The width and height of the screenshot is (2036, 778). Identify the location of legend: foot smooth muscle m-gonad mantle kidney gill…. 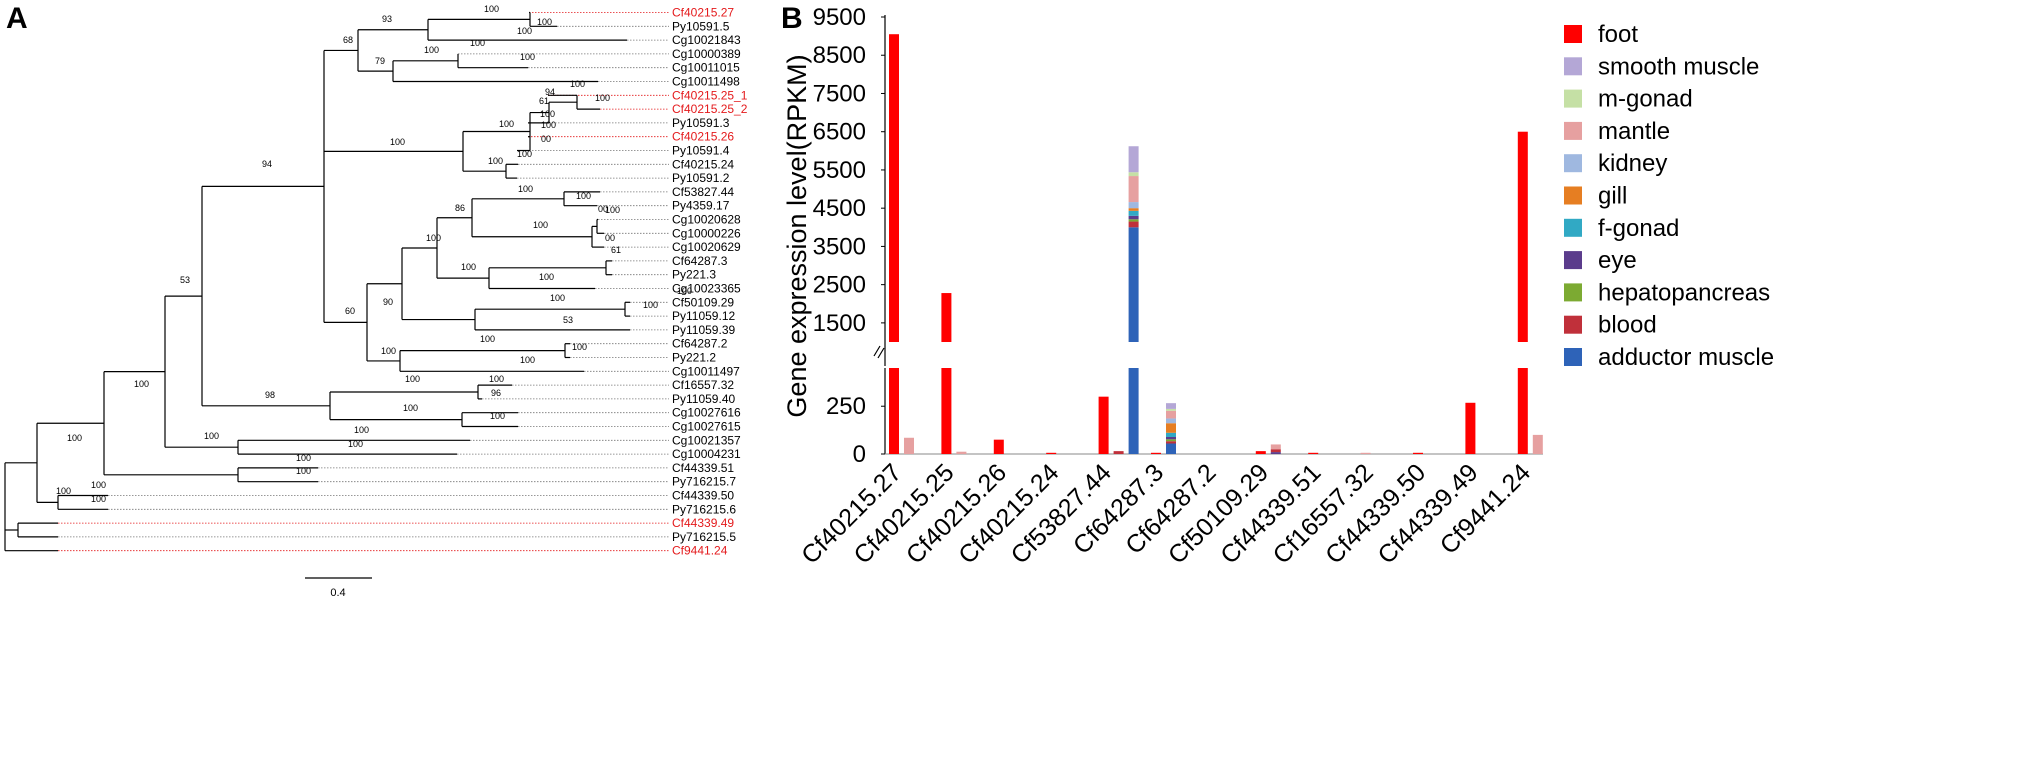
(1669, 196).